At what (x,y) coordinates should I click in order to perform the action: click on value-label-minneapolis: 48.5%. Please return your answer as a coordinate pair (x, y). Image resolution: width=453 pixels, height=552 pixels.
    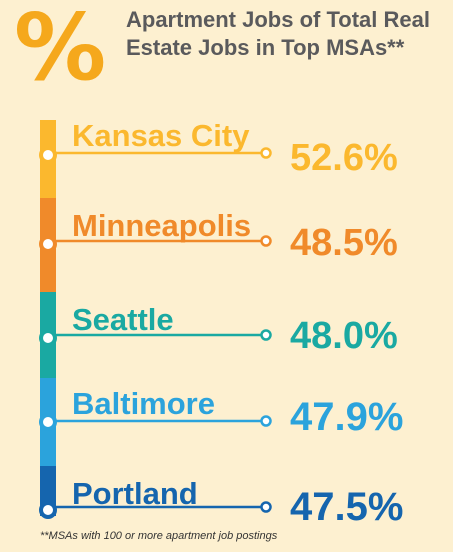
    Looking at the image, I should click on (344, 243).